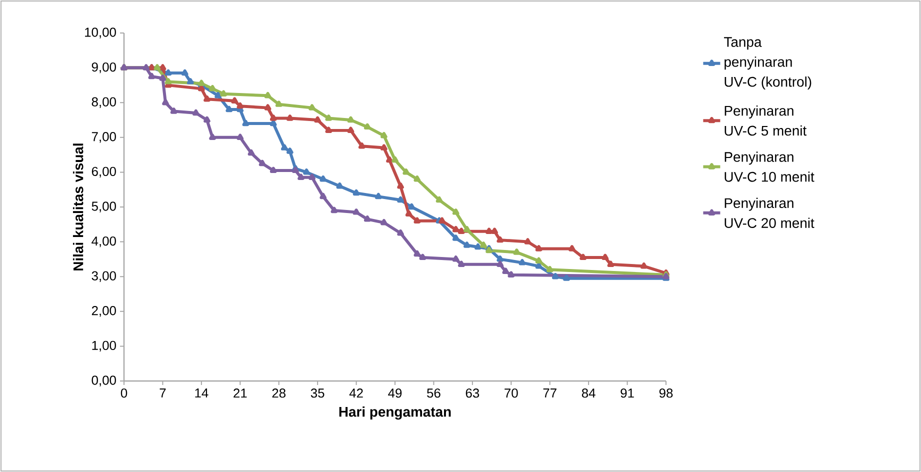  Describe the element at coordinates (104, 207) in the screenshot. I see `y-tick-label: 5,00` at that location.